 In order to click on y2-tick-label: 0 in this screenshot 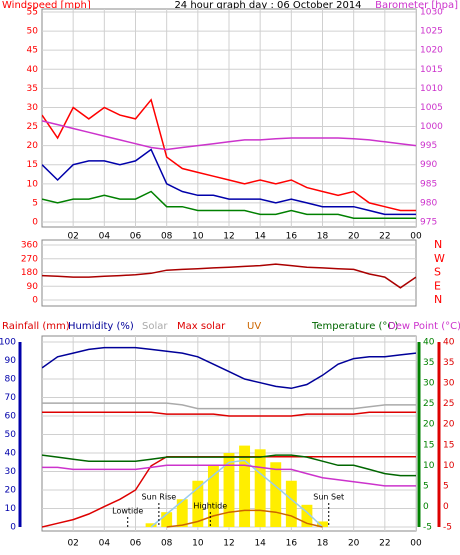, I will do `click(426, 507)`.